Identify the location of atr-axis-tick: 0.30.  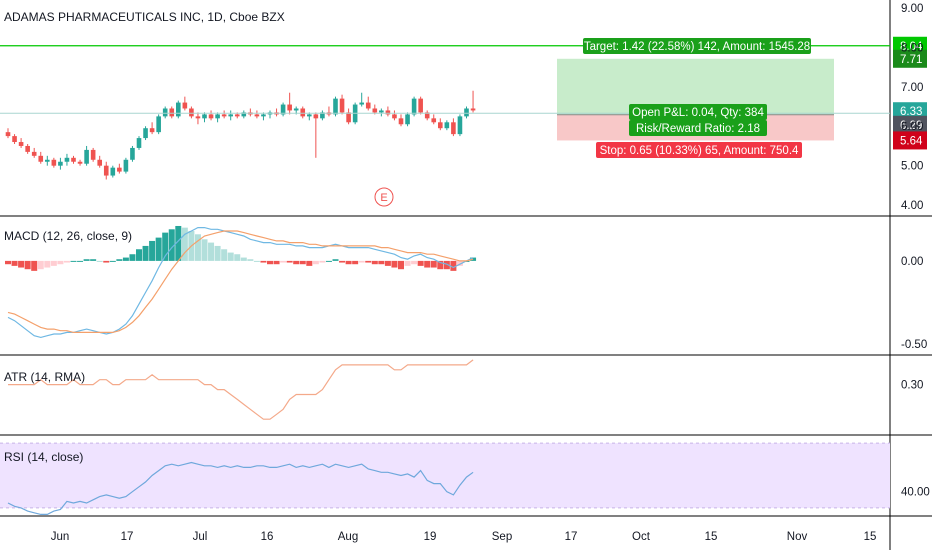
(912, 386).